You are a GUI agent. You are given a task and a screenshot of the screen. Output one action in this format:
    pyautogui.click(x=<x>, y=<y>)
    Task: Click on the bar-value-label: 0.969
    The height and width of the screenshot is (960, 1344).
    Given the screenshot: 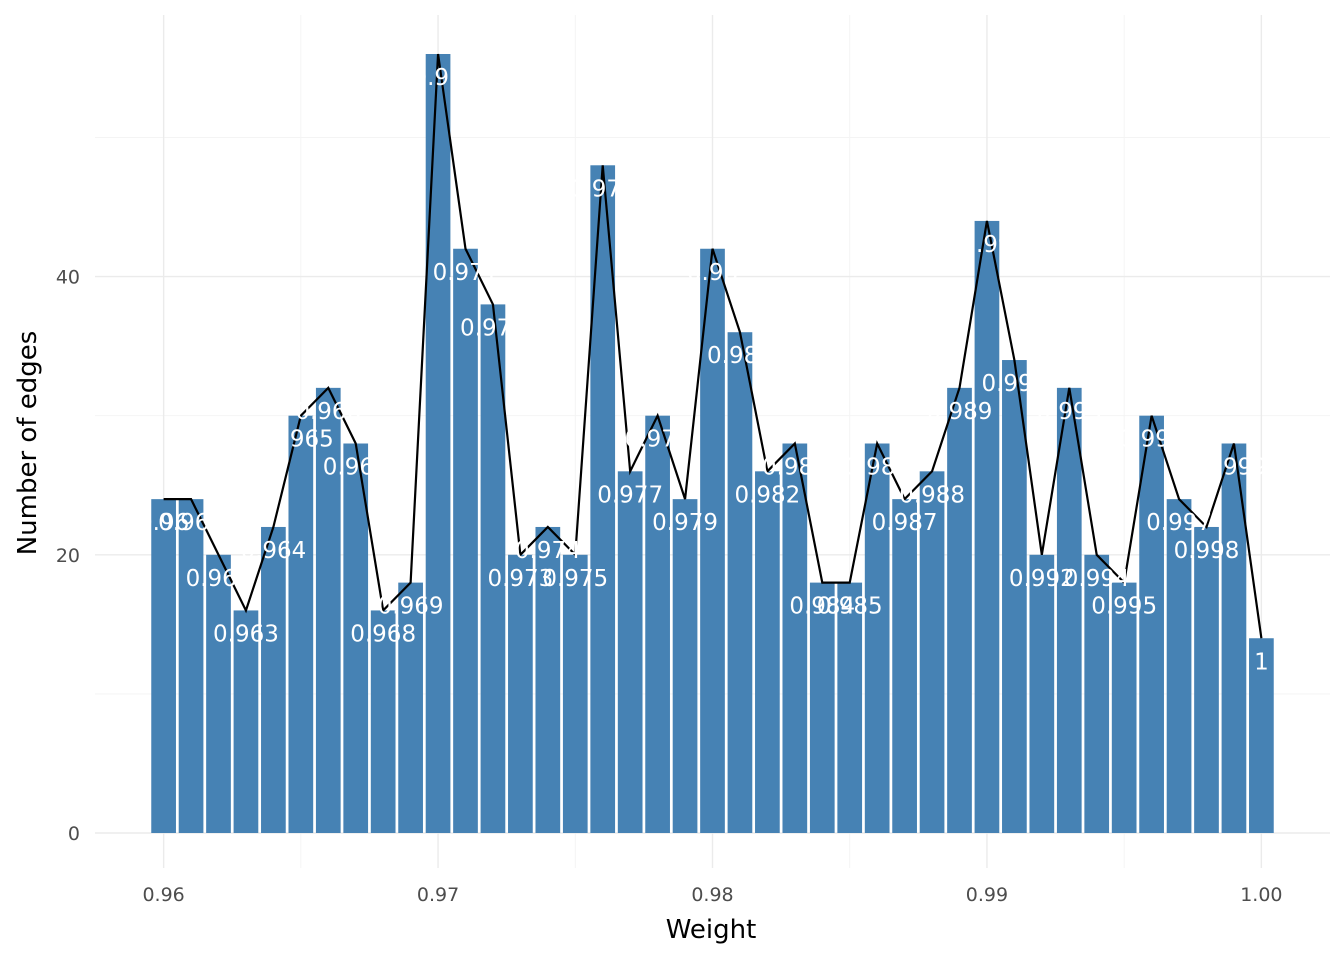 What is the action you would take?
    pyautogui.click(x=411, y=607)
    